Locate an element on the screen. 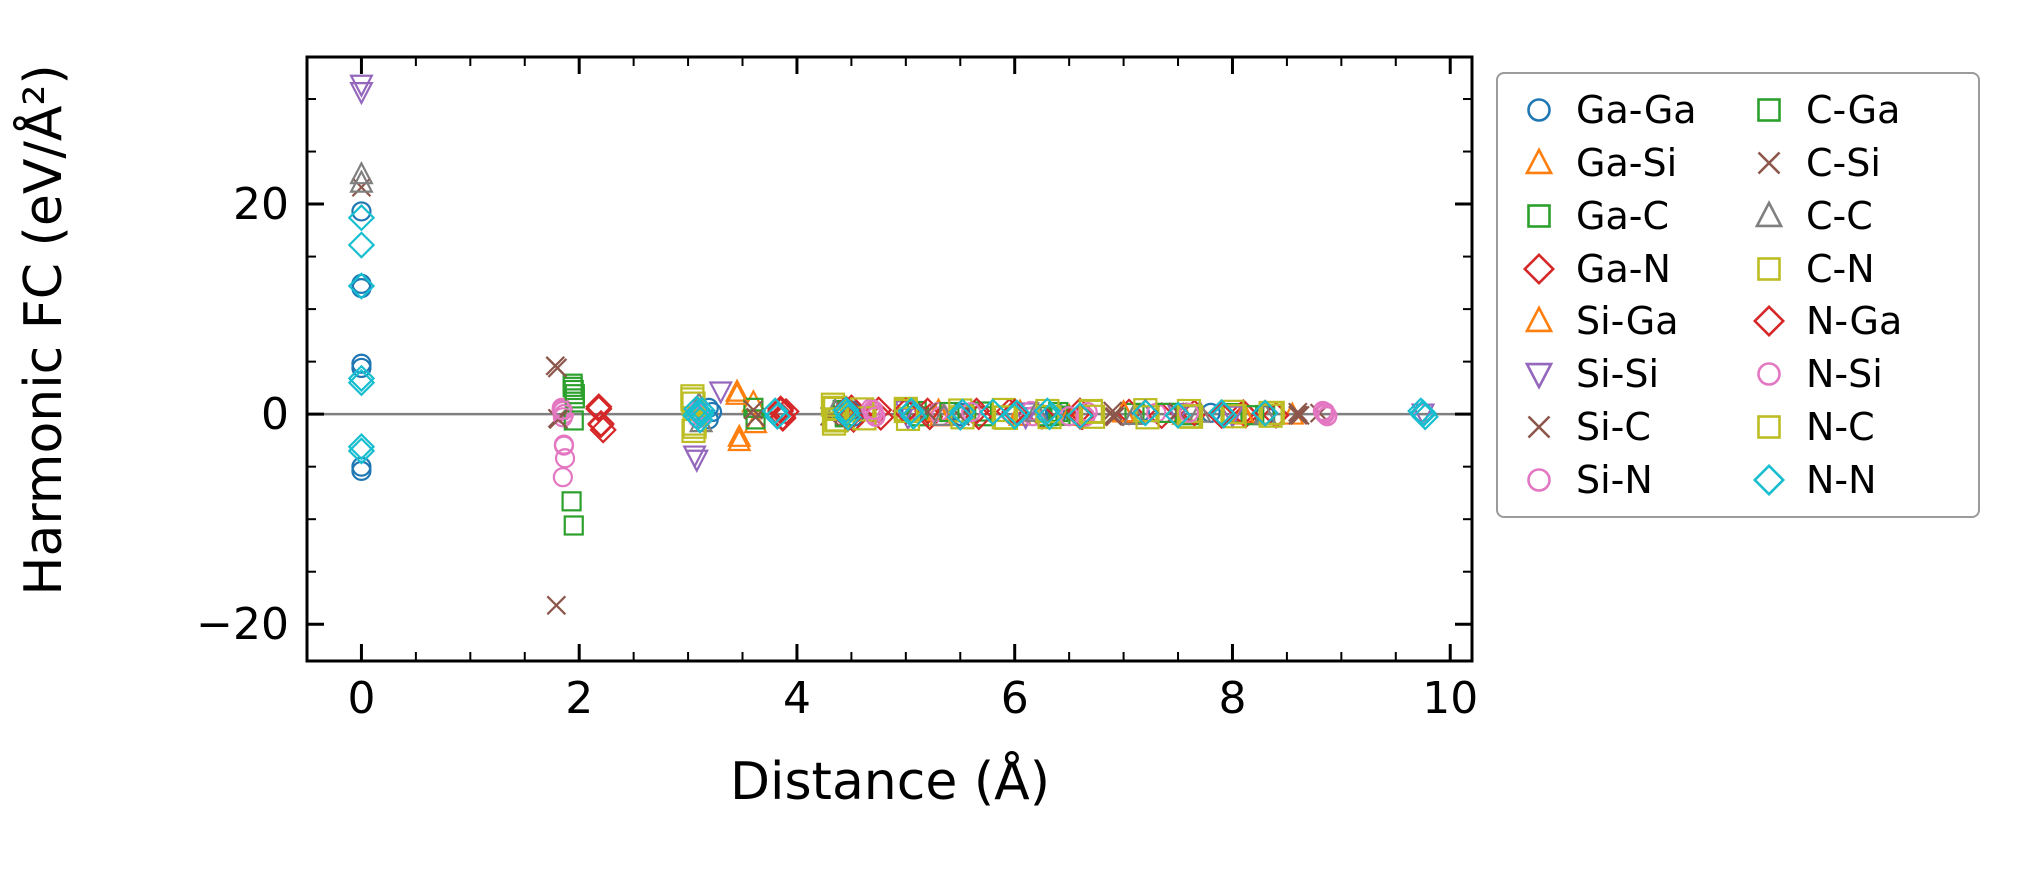 The image size is (2025, 883). y-tick-label: 20 is located at coordinates (261, 204).